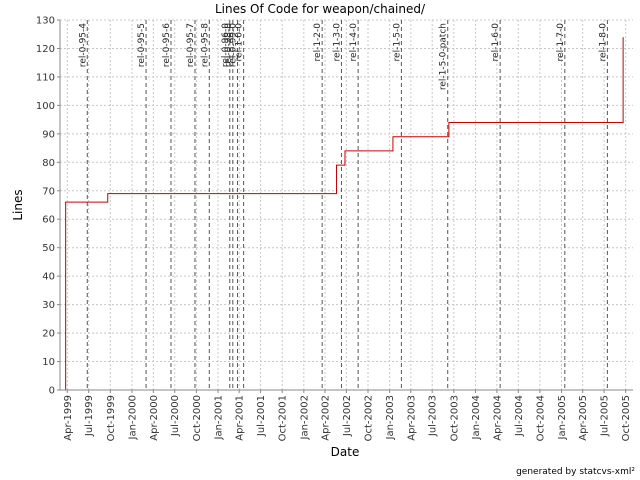 The width and height of the screenshot is (640, 480). I want to click on y-tick-label: 0, so click(52, 391).